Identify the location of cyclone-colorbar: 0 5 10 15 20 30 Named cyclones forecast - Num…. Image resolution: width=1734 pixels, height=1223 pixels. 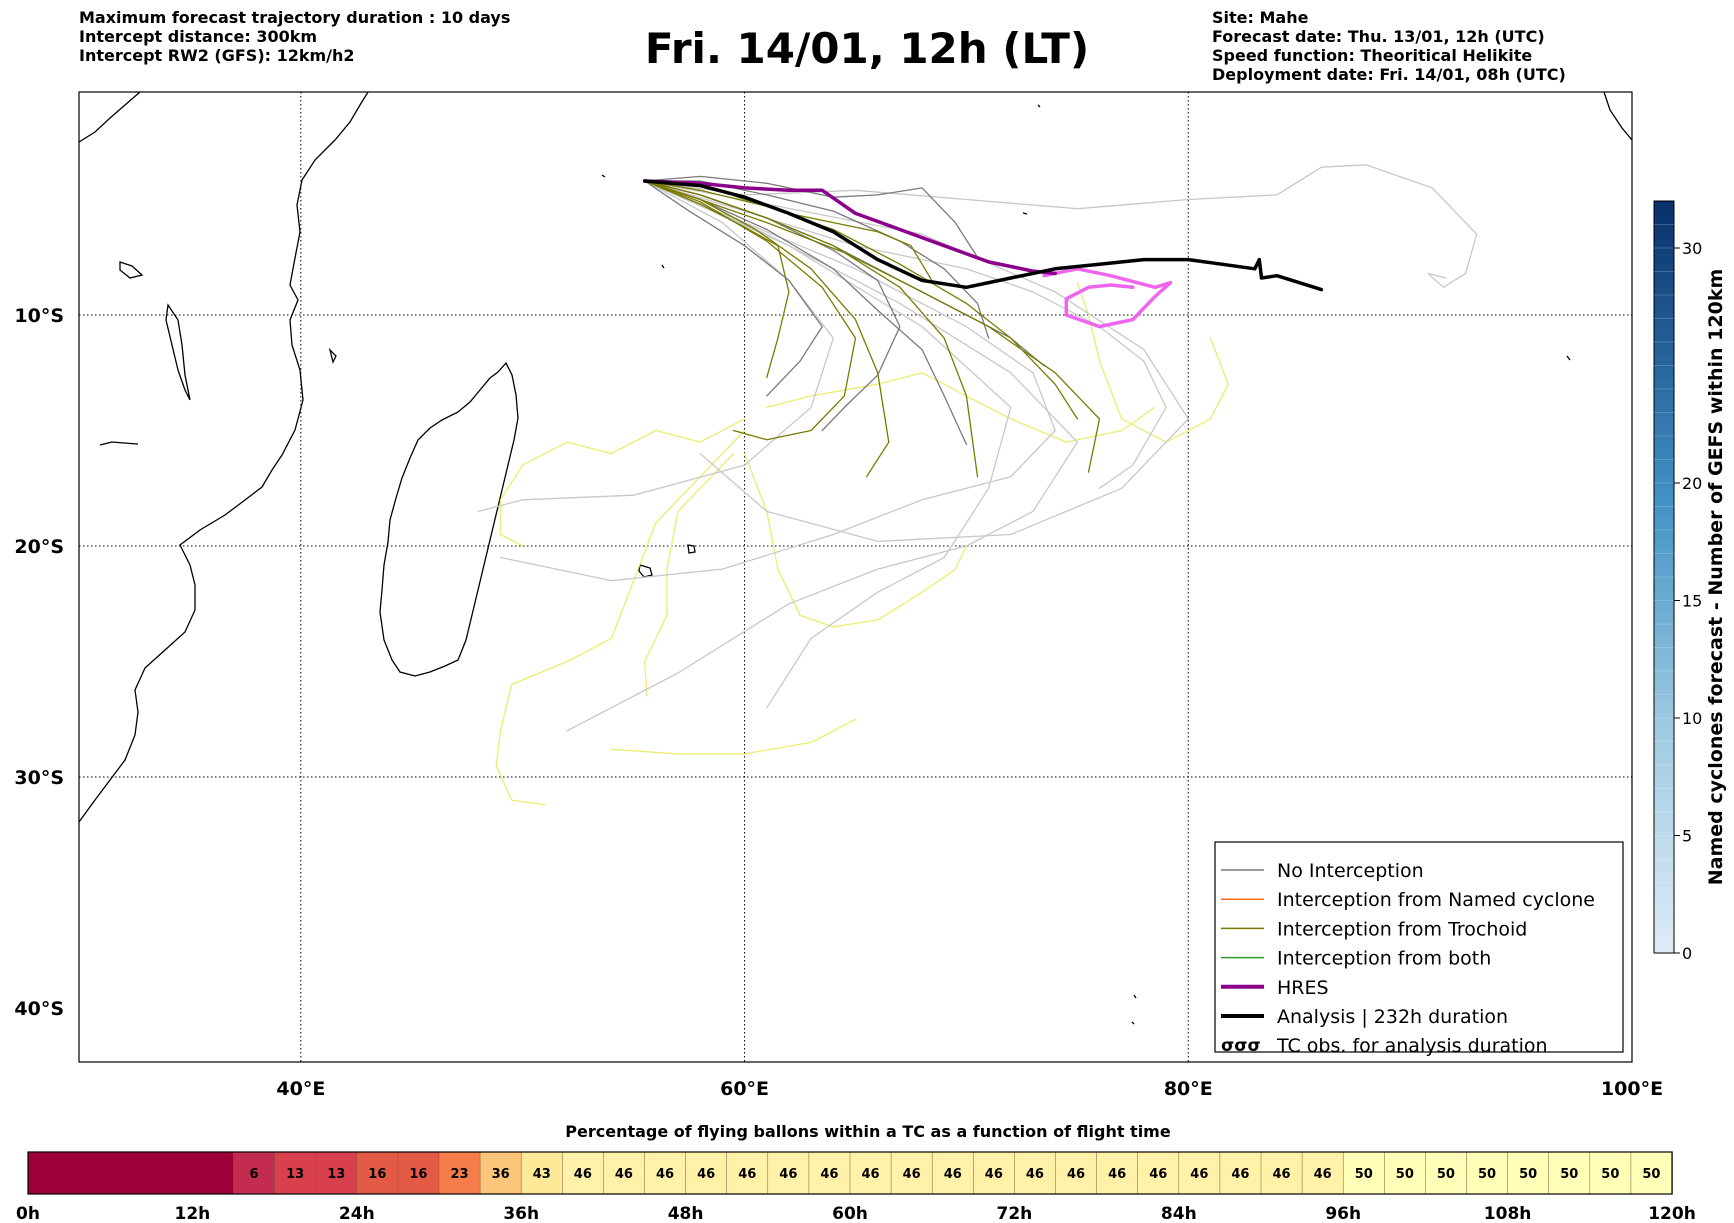
(1690, 581).